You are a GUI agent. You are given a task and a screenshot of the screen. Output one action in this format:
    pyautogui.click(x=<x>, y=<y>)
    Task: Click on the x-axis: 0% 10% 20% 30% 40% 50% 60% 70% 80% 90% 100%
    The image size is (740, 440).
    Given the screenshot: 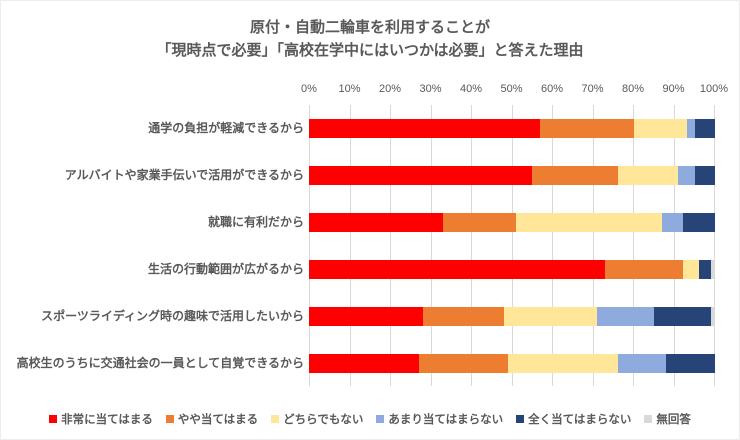 What is the action you would take?
    pyautogui.click(x=370, y=90)
    